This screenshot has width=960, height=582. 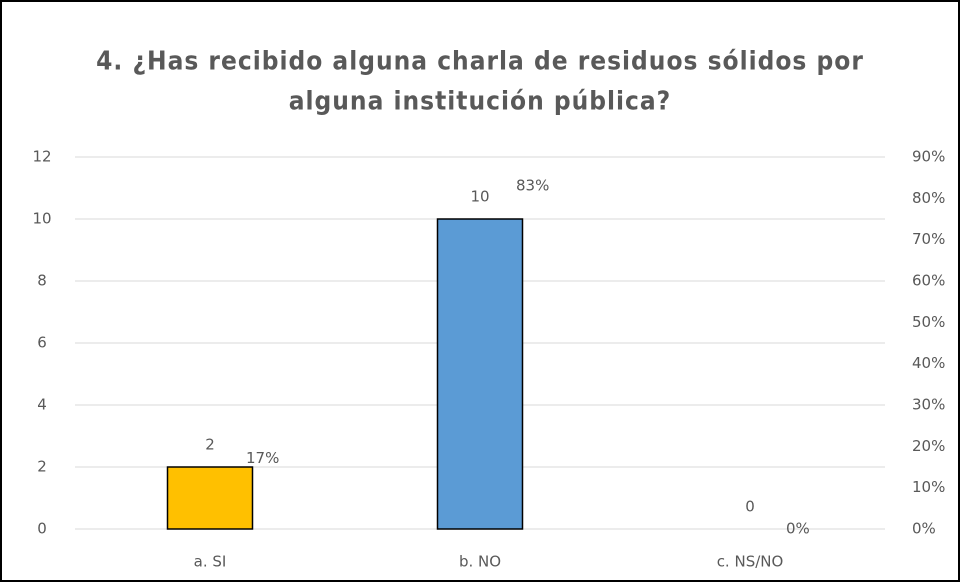 I want to click on y-tick-label: 4, so click(x=42, y=405).